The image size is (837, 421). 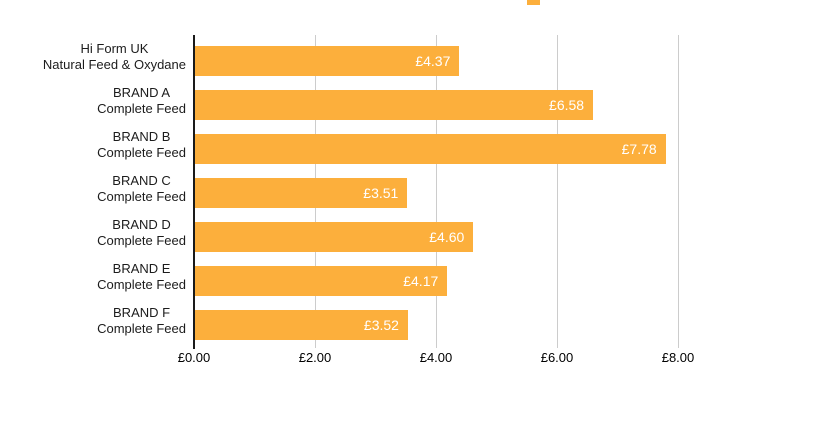 What do you see at coordinates (93, 189) in the screenshot?
I see `category-label: BRAND C Complete Feed` at bounding box center [93, 189].